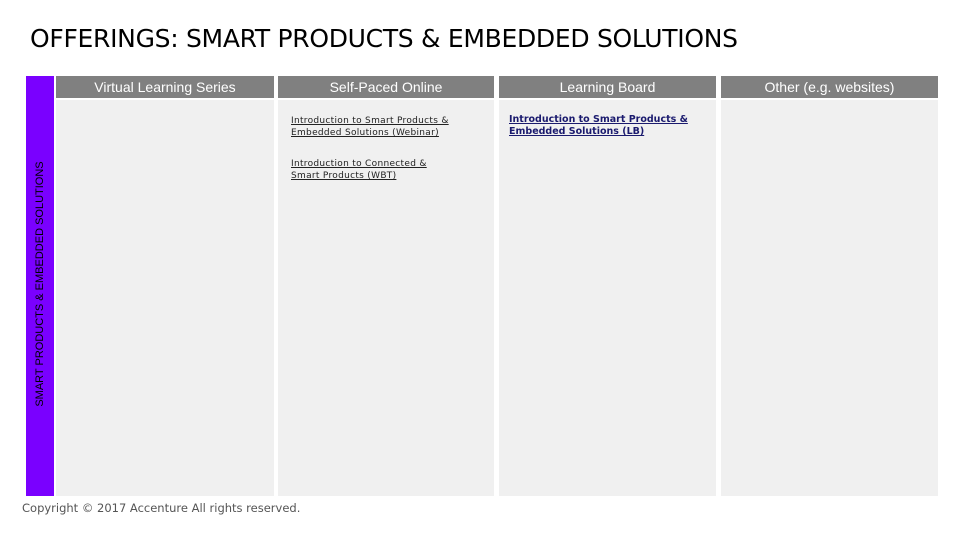 This screenshot has width=960, height=540. I want to click on column-header-other: Other (e.g. websites), so click(829, 87).